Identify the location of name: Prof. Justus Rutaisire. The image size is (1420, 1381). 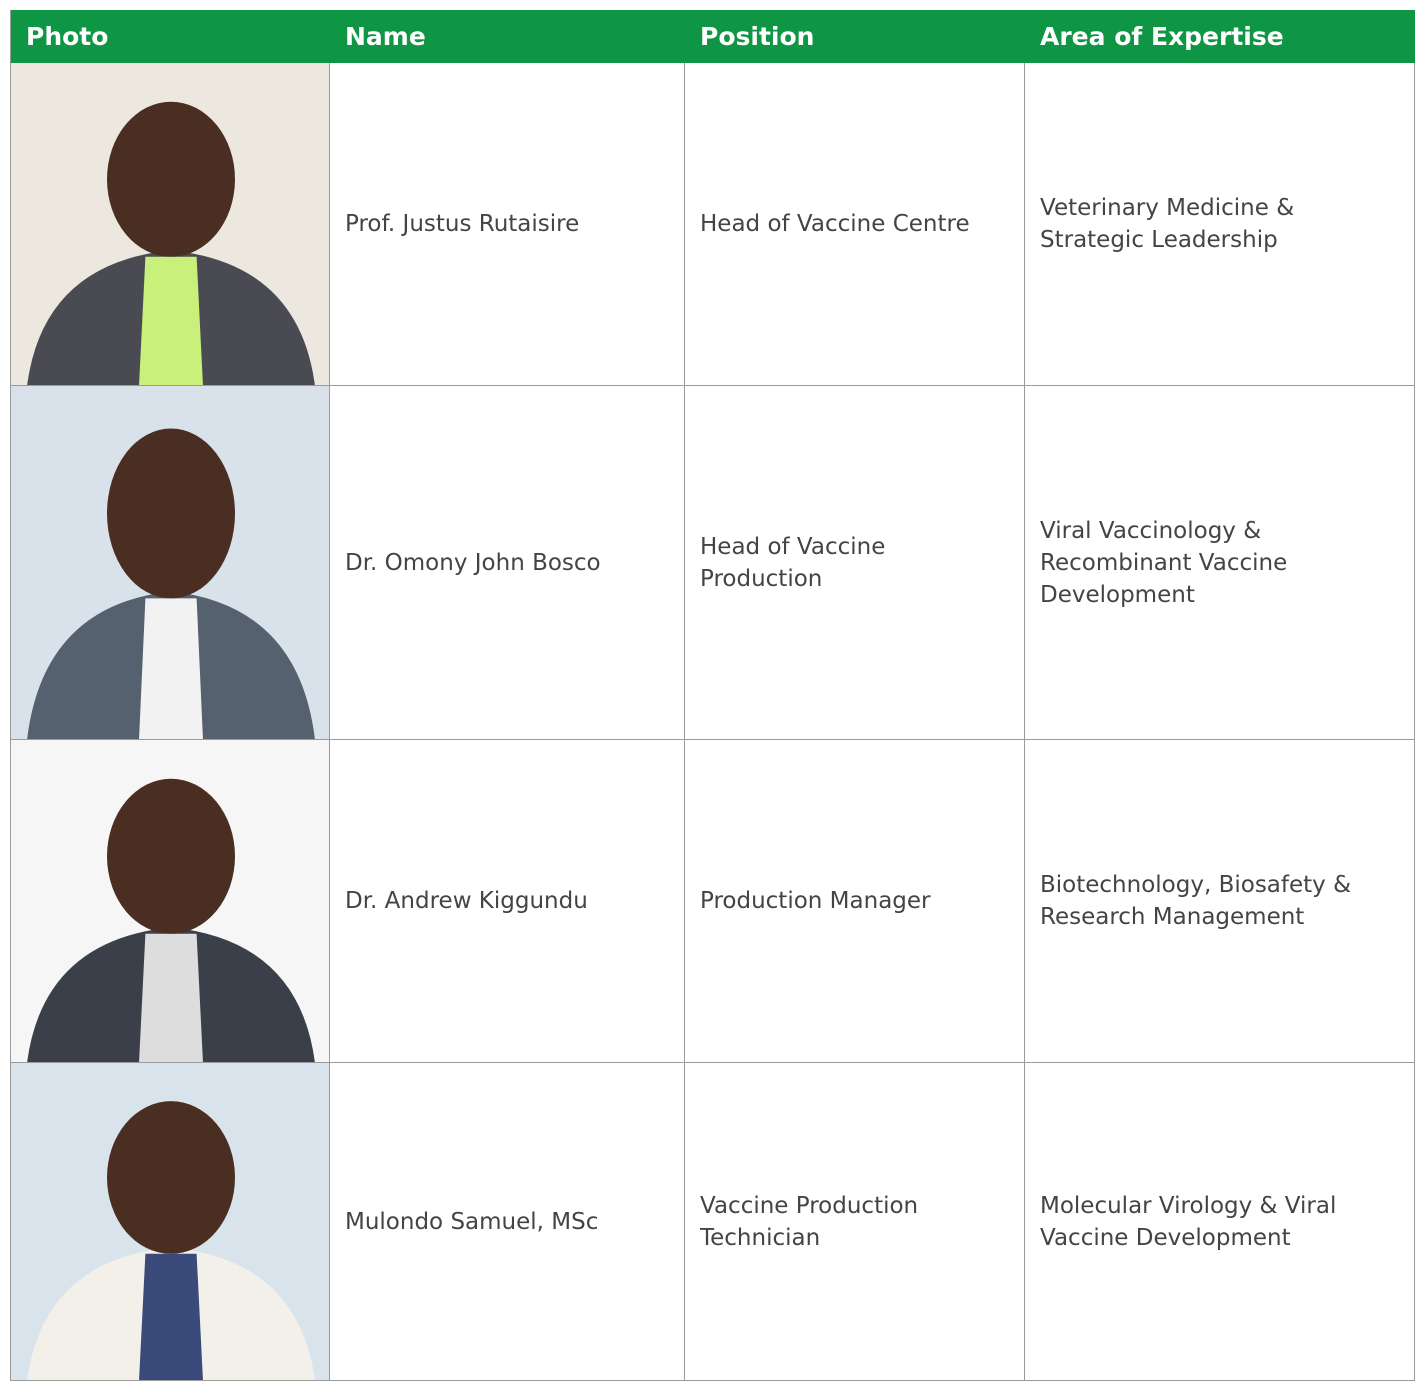
(507, 224).